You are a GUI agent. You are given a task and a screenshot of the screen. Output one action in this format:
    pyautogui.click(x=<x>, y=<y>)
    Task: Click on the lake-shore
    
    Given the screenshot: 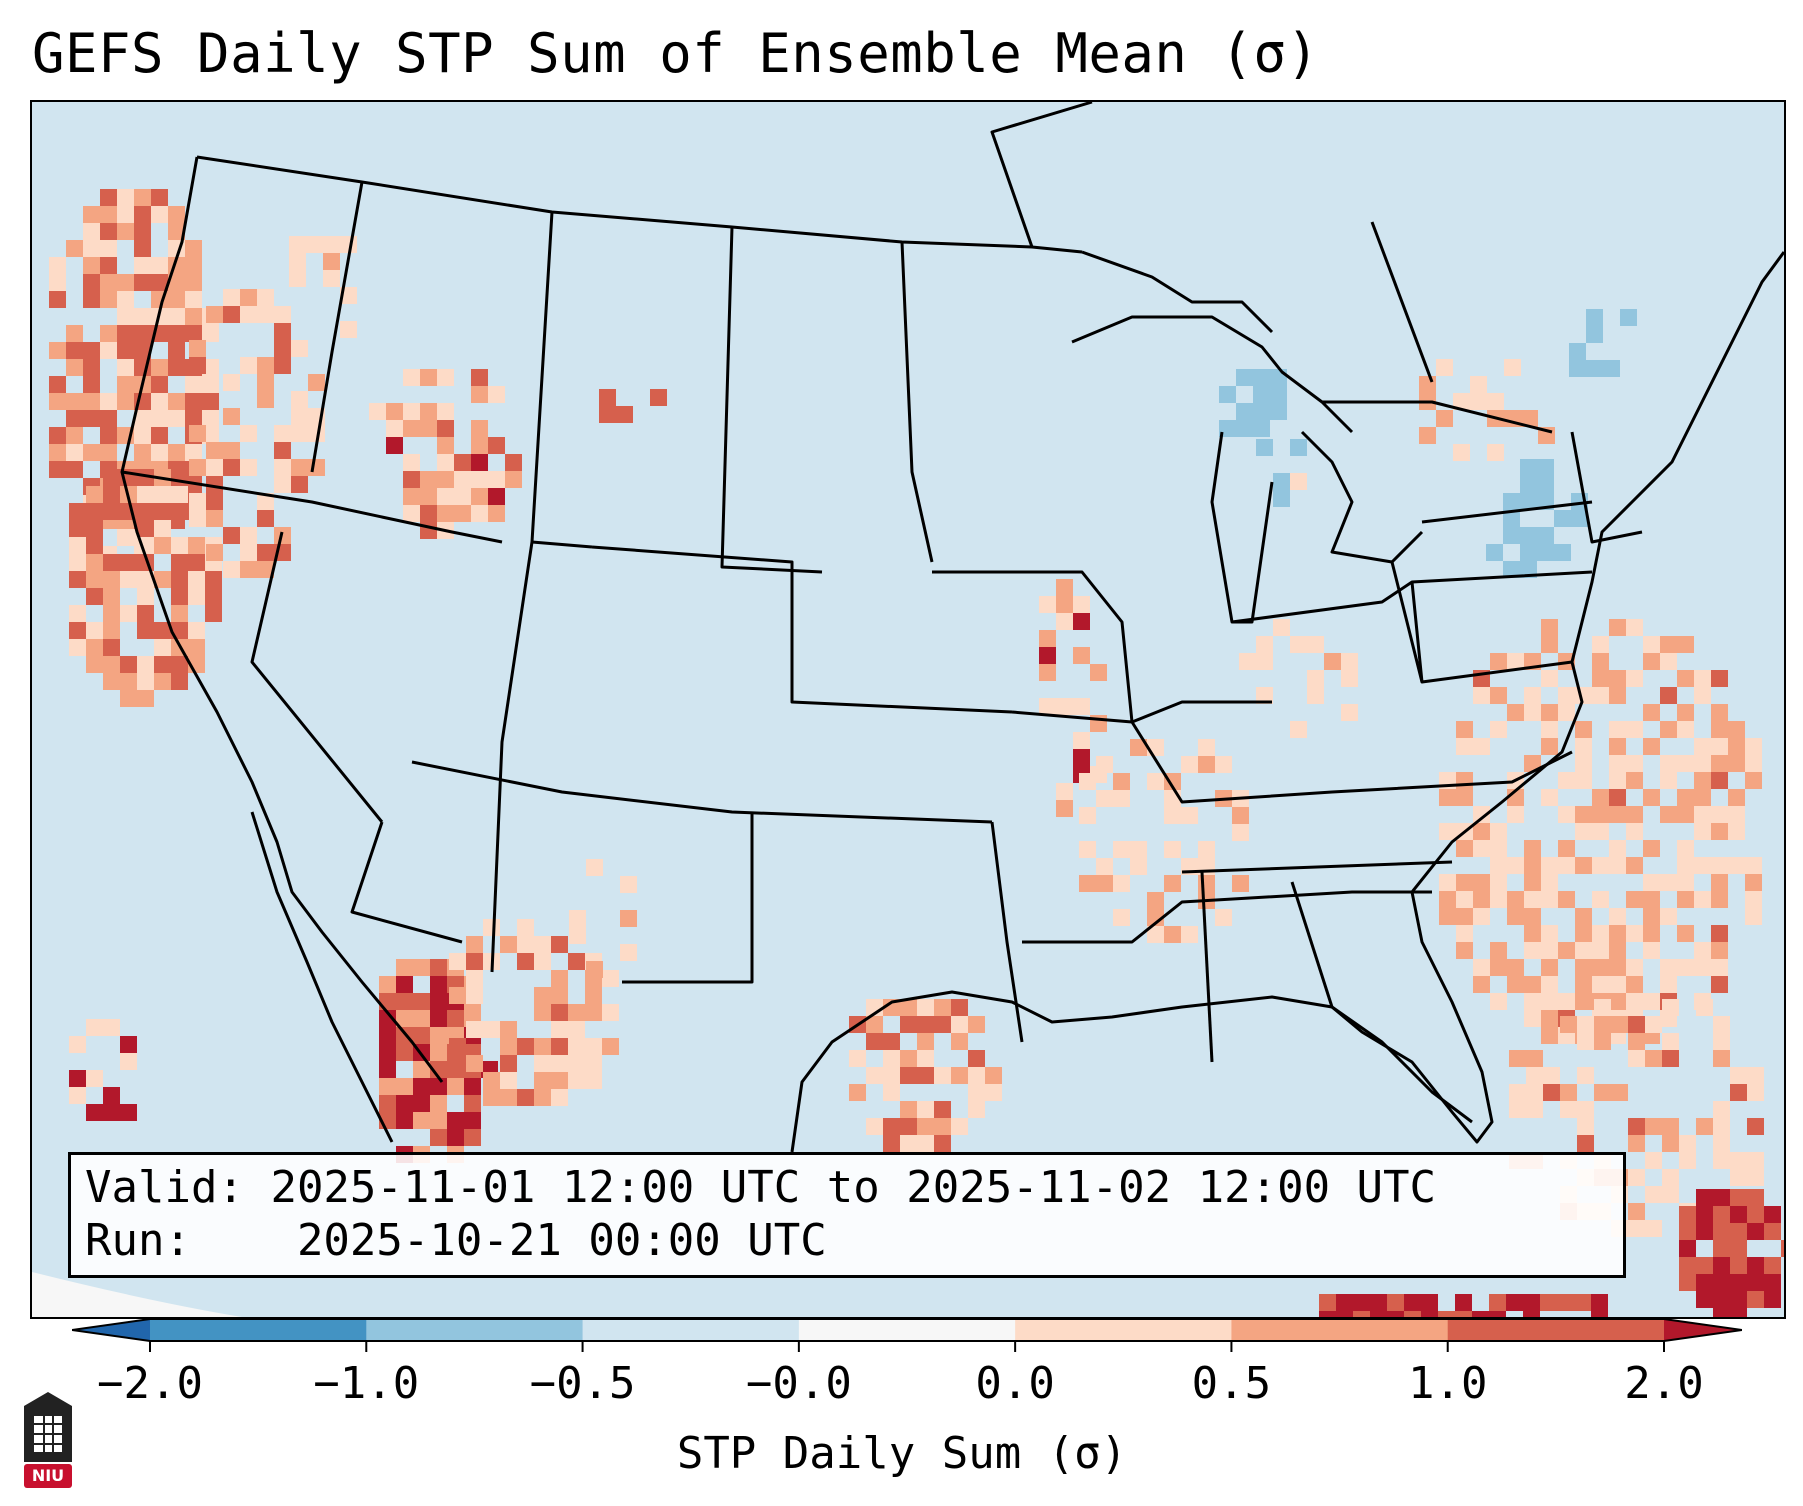 What is the action you would take?
    pyautogui.click(x=1212, y=374)
    